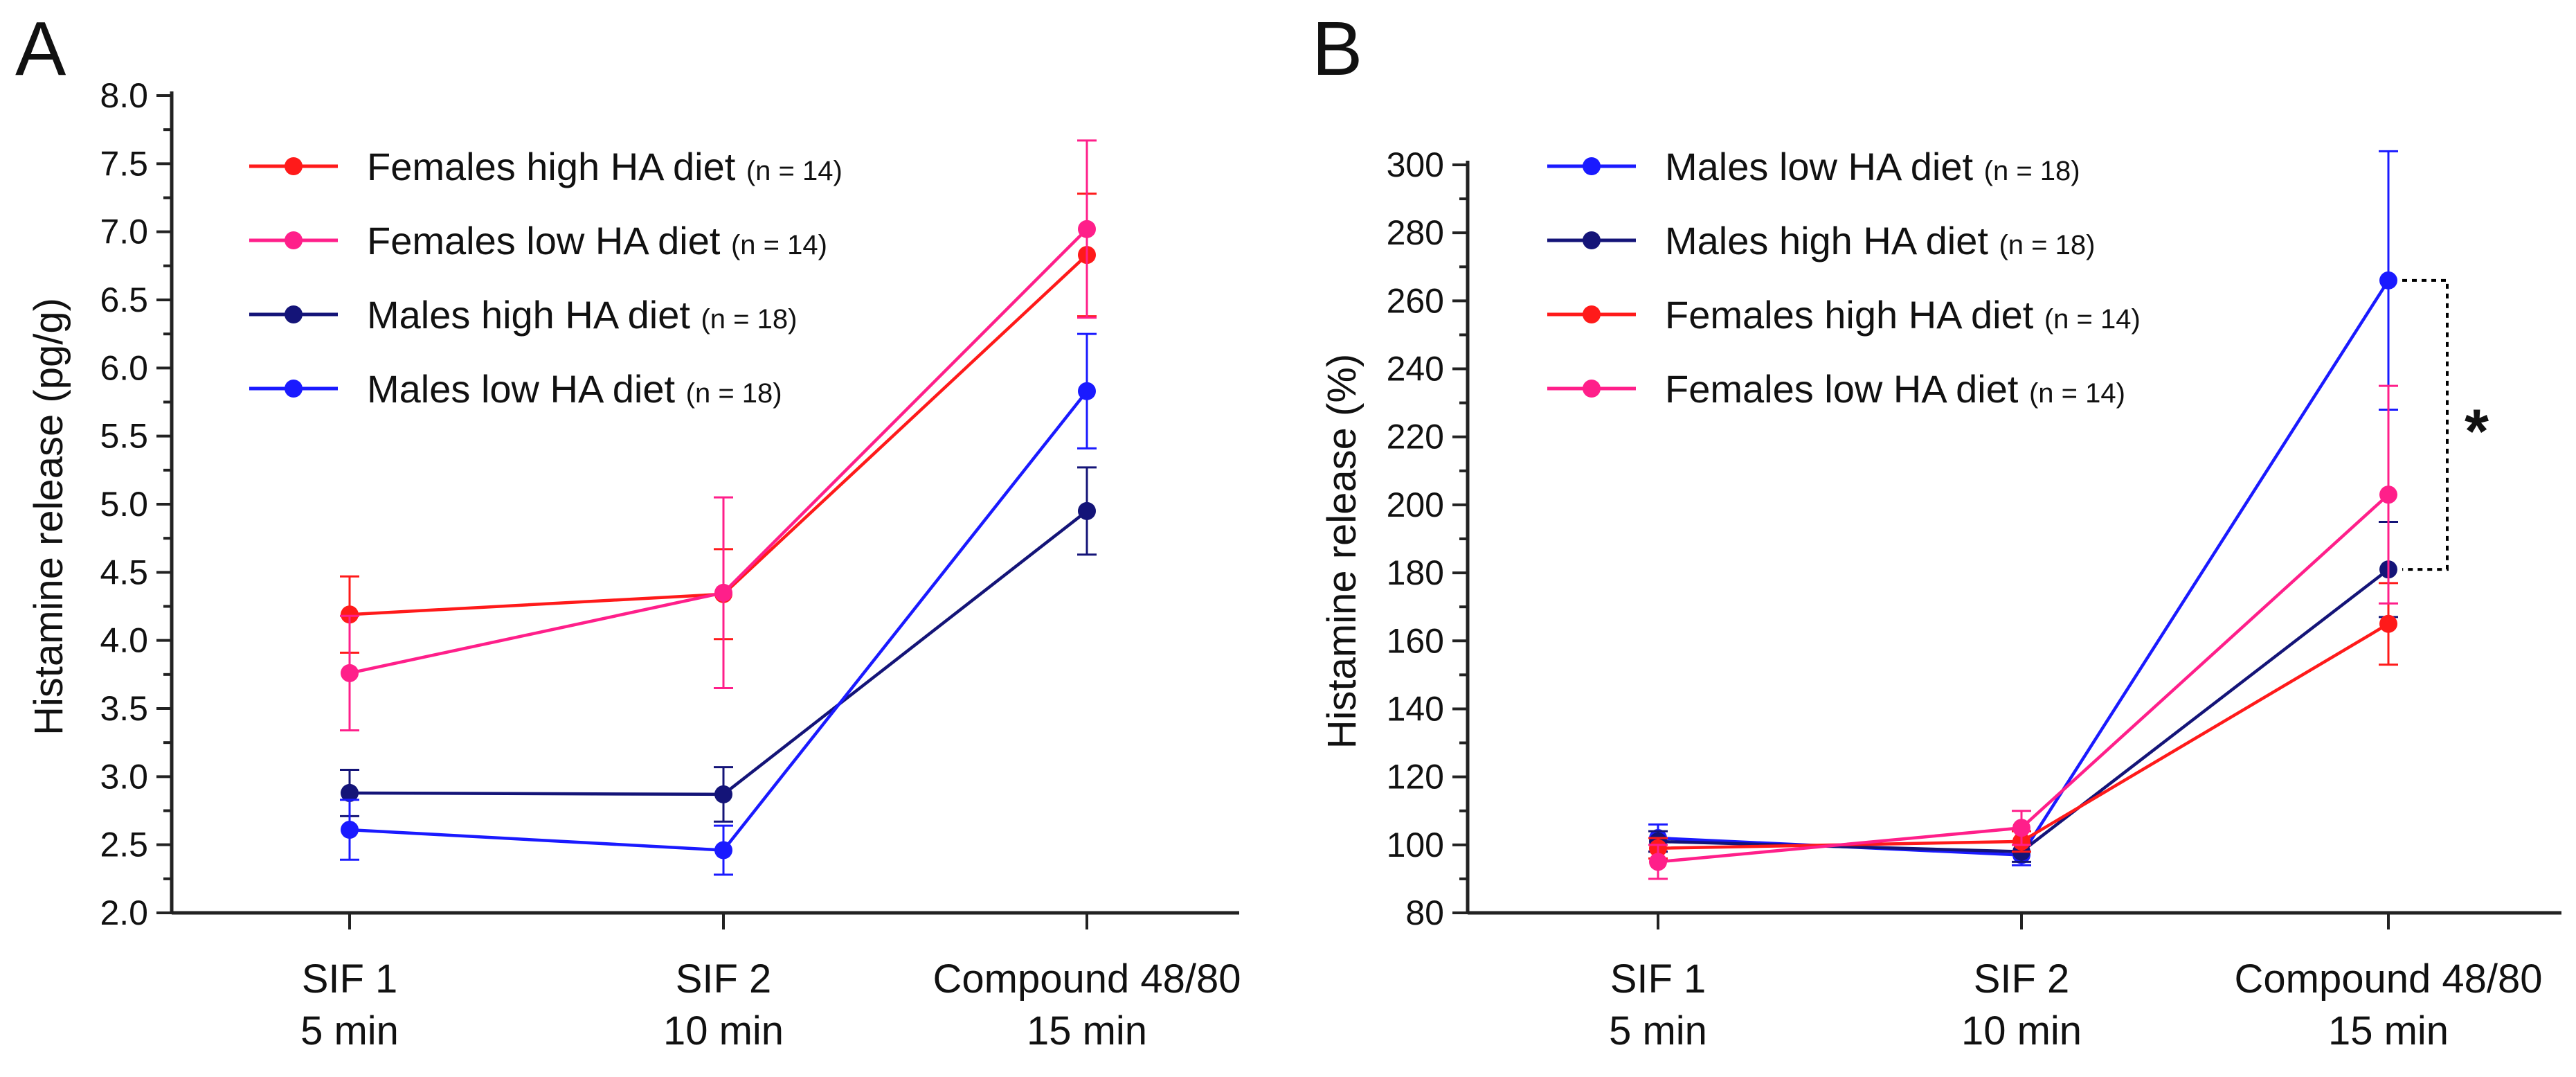 The width and height of the screenshot is (2576, 1077). What do you see at coordinates (1415, 370) in the screenshot?
I see `y-tick-label: 240` at bounding box center [1415, 370].